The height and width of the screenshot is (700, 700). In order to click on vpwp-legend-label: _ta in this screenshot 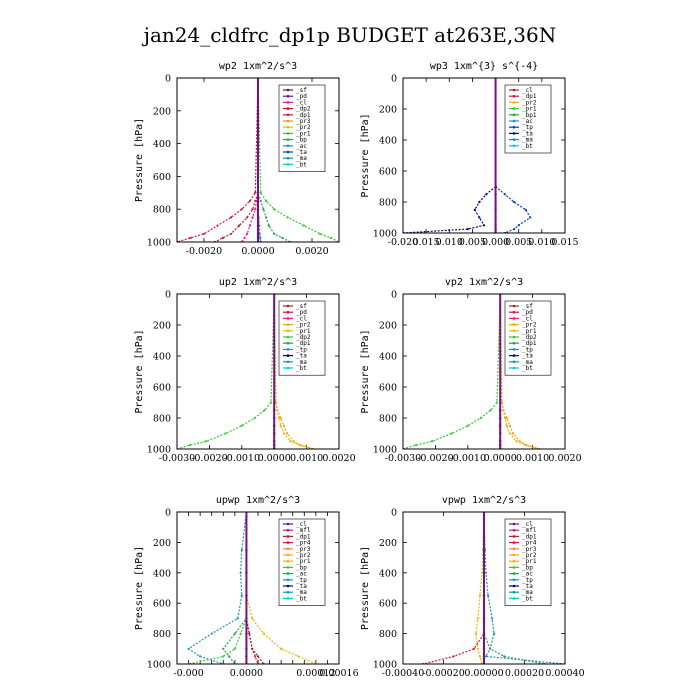, I will do `click(527, 586)`.